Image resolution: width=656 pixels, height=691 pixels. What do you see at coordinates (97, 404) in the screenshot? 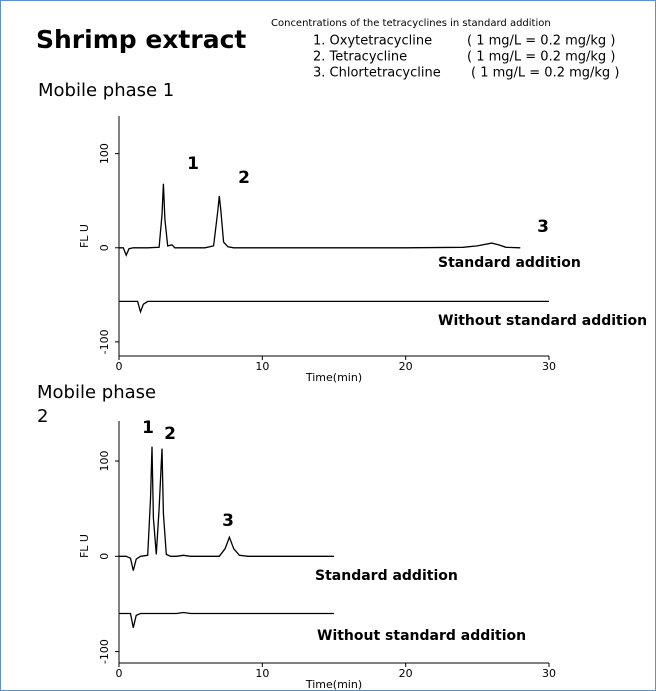
I see `chart-title: Mobile phase 2` at bounding box center [97, 404].